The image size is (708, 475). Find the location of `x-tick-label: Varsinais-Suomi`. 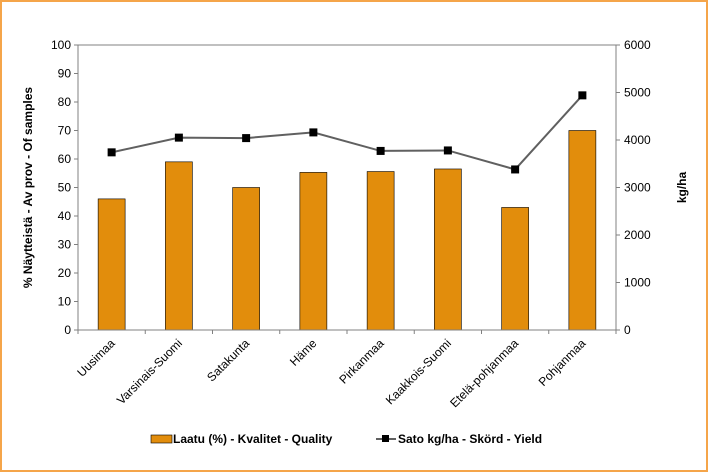

x-tick-label: Varsinais-Suomi is located at coordinates (149, 371).